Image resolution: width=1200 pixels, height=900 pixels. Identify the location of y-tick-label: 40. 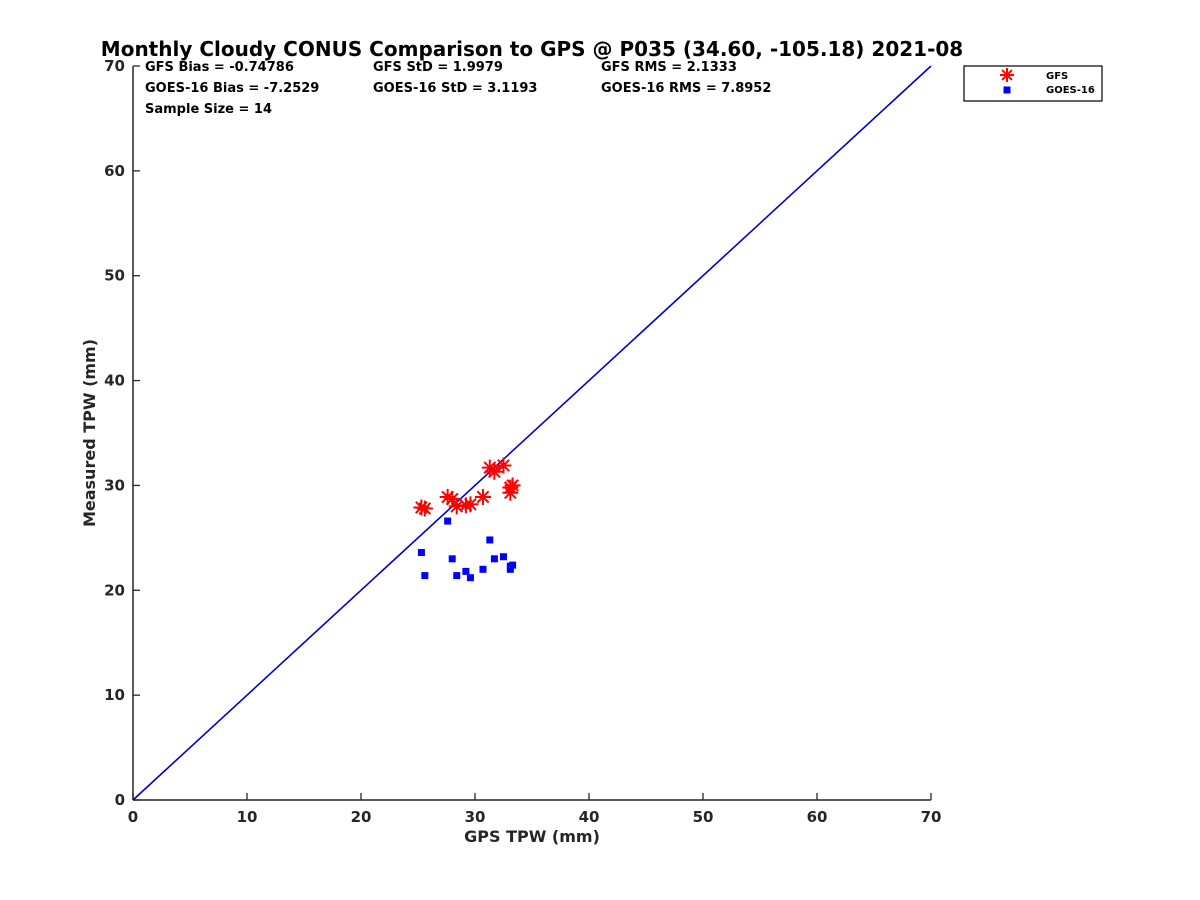
(114, 381).